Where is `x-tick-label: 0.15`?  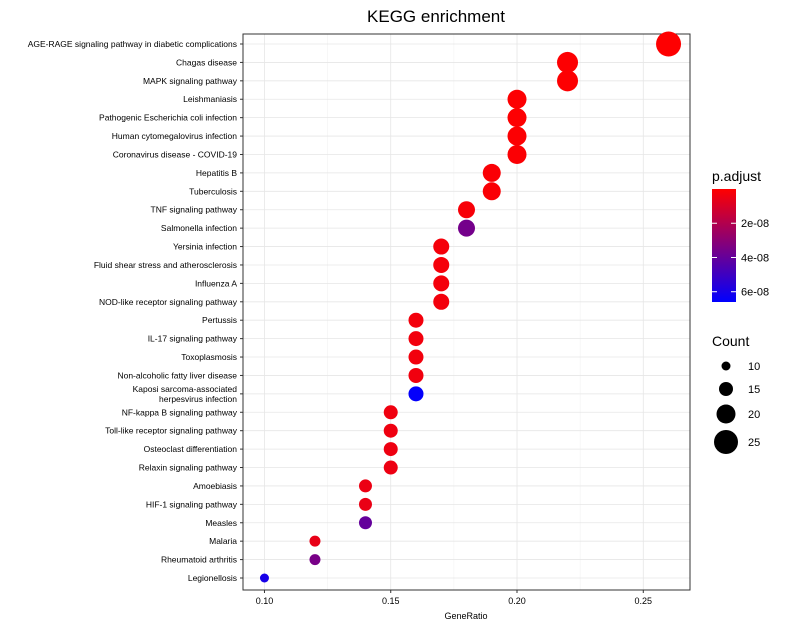
x-tick-label: 0.15 is located at coordinates (391, 601).